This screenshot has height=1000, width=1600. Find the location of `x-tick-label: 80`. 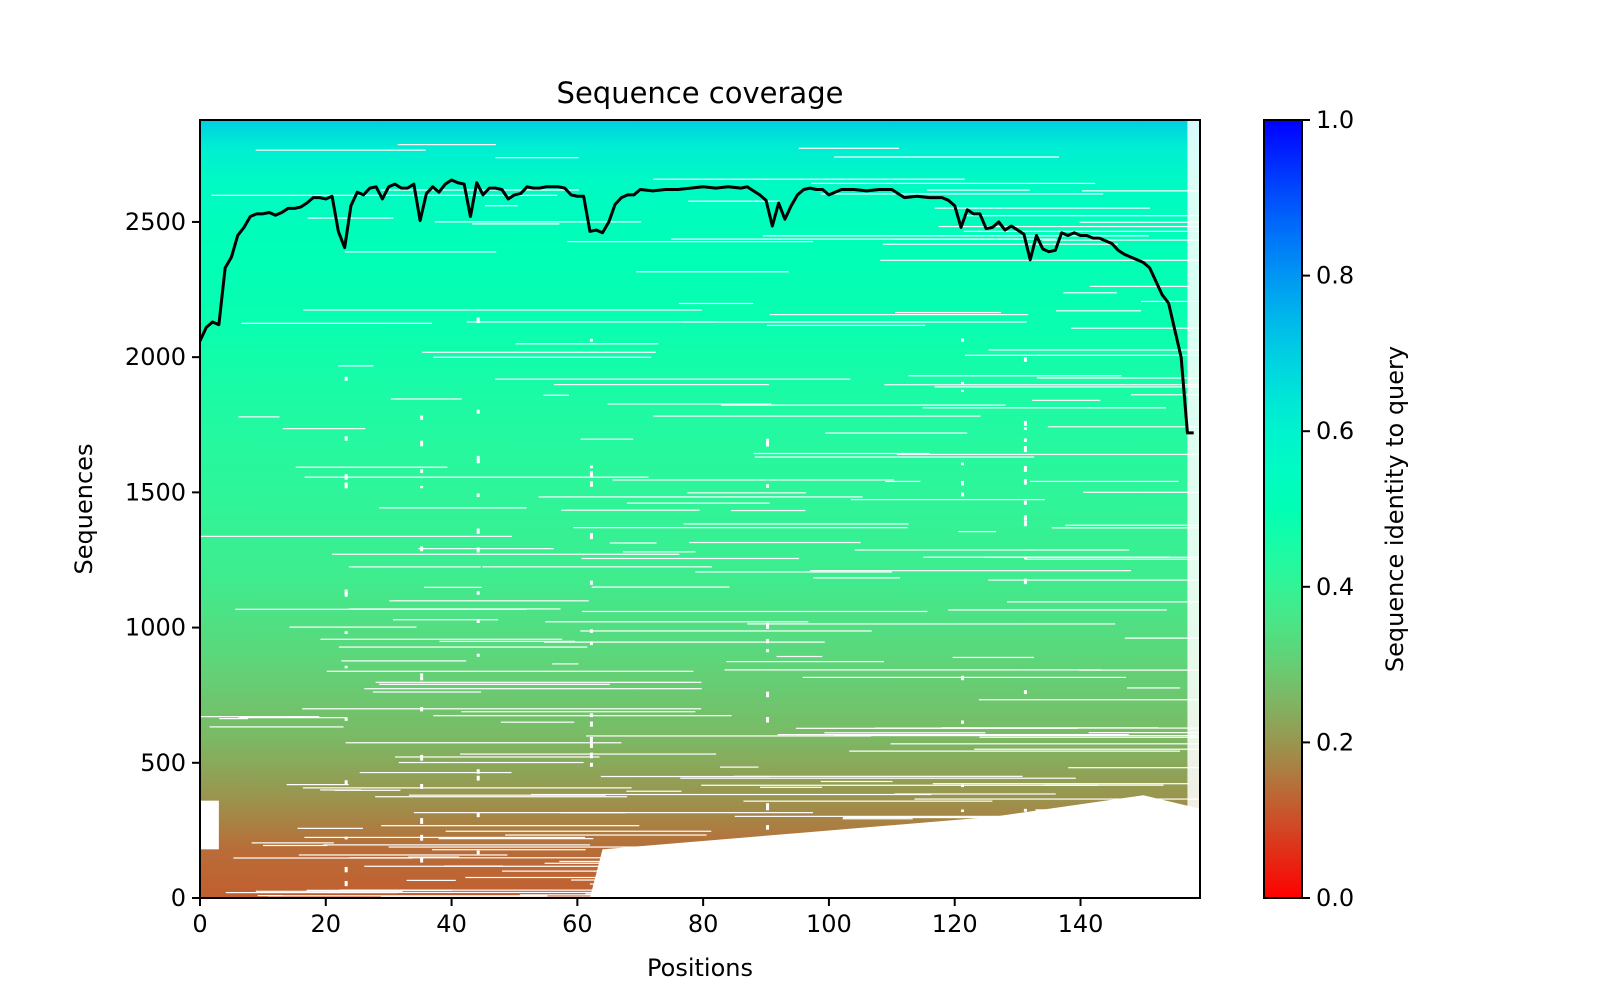

x-tick-label: 80 is located at coordinates (703, 924).